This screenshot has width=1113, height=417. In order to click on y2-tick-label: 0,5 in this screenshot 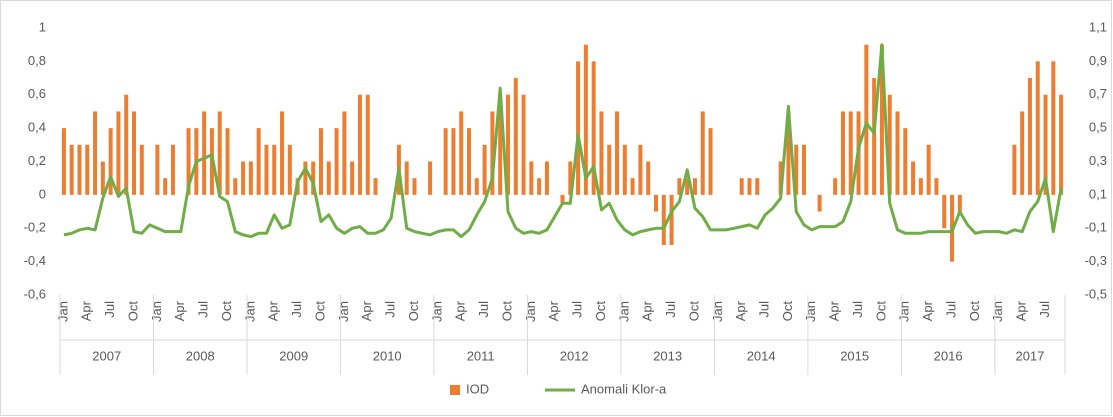, I will do `click(1098, 127)`.